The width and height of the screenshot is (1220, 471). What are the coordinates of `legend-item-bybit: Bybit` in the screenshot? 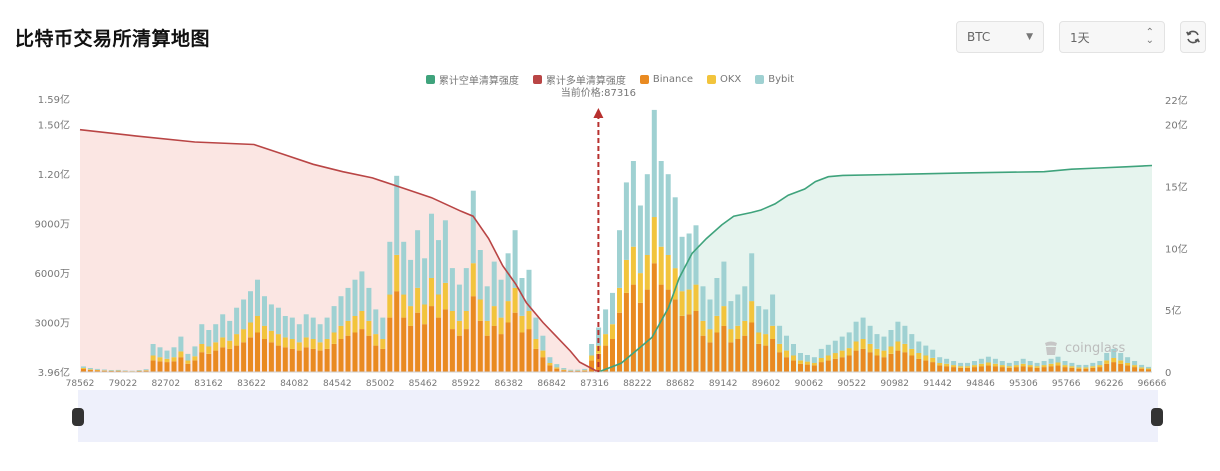 It's located at (774, 79).